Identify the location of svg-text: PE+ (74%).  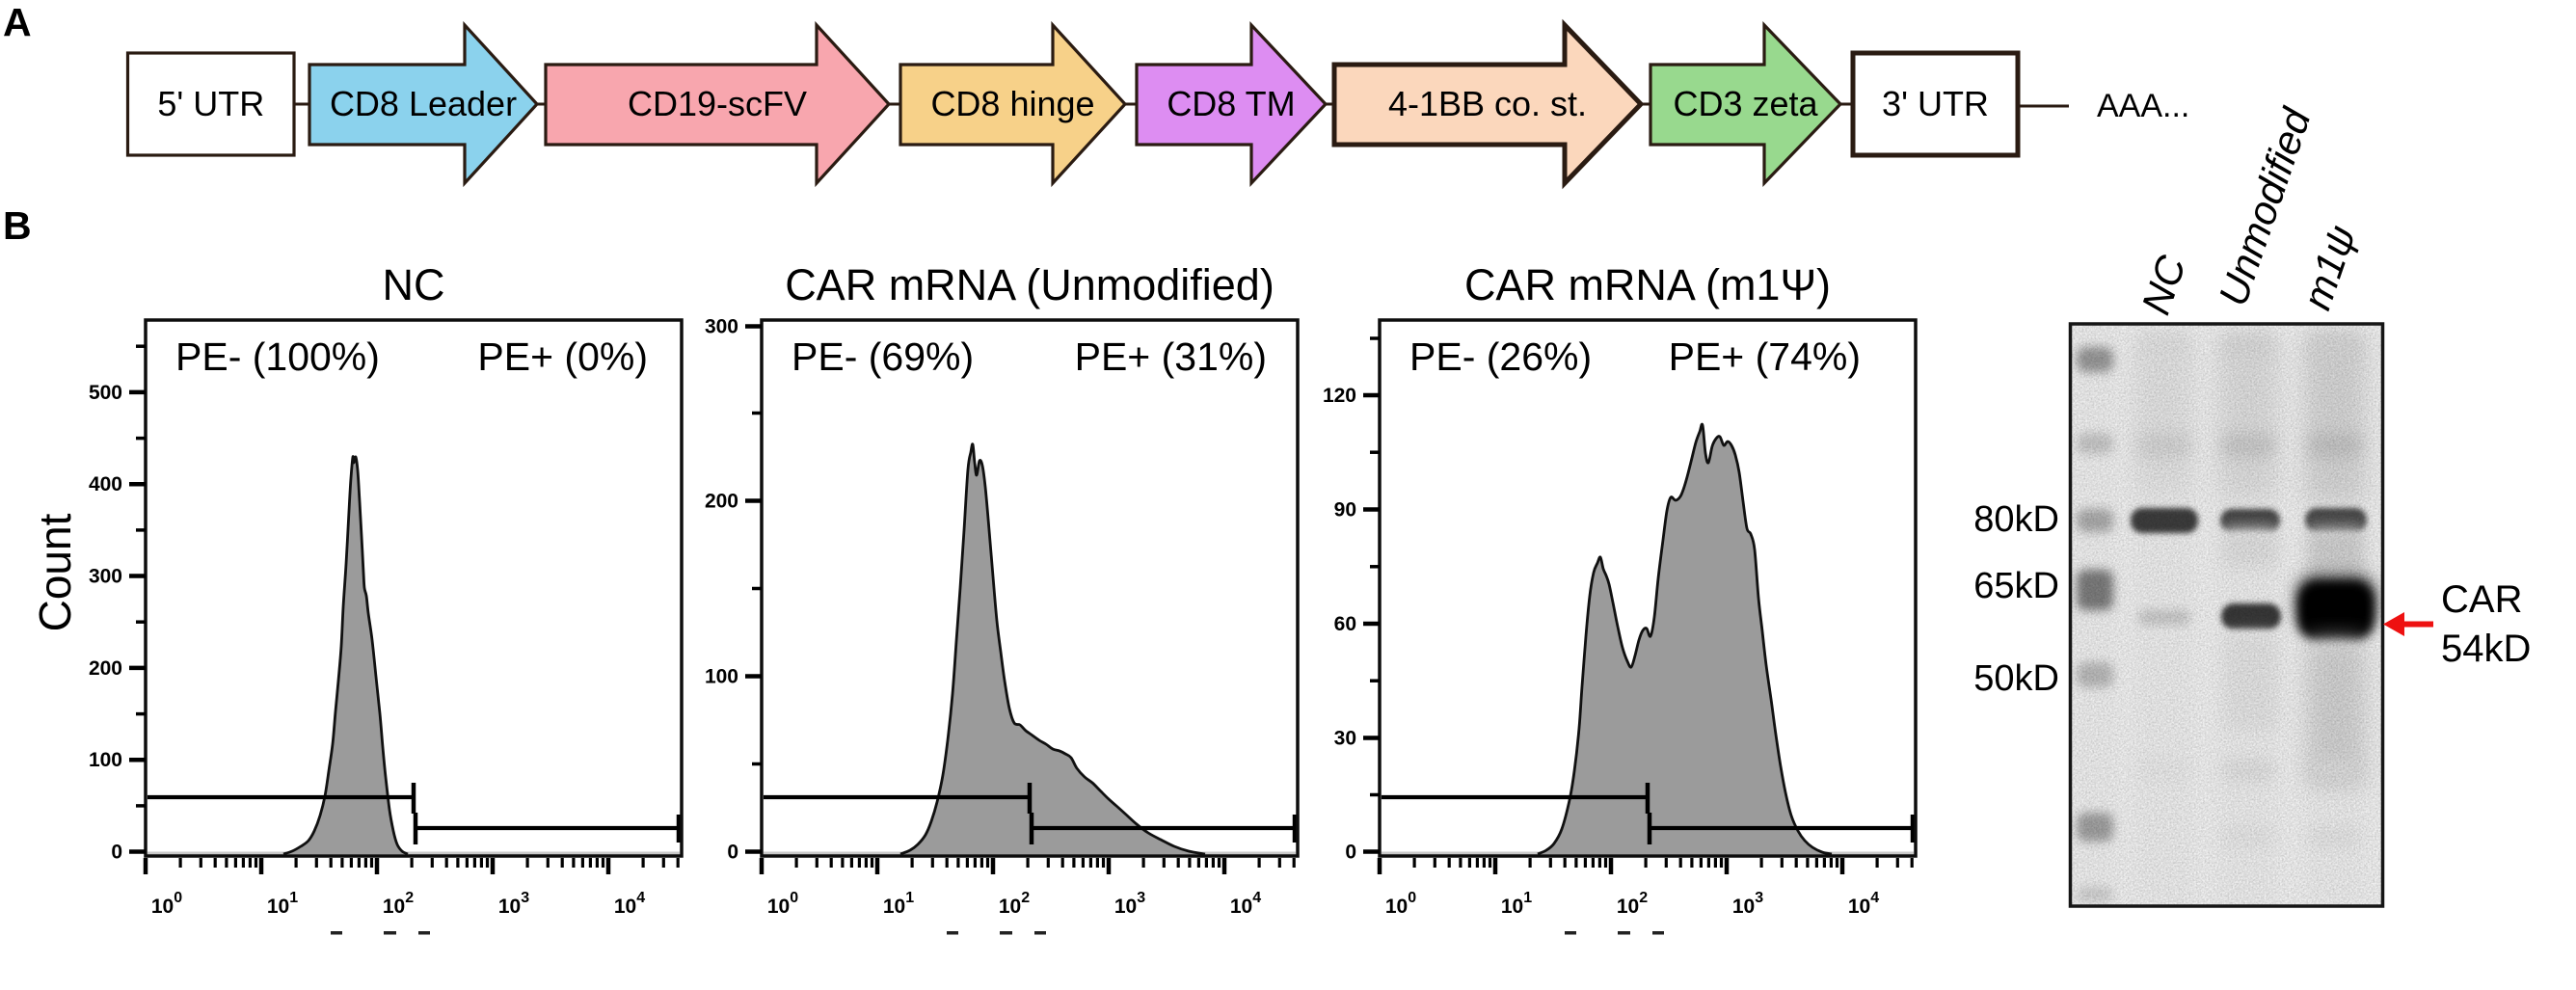
(1765, 356).